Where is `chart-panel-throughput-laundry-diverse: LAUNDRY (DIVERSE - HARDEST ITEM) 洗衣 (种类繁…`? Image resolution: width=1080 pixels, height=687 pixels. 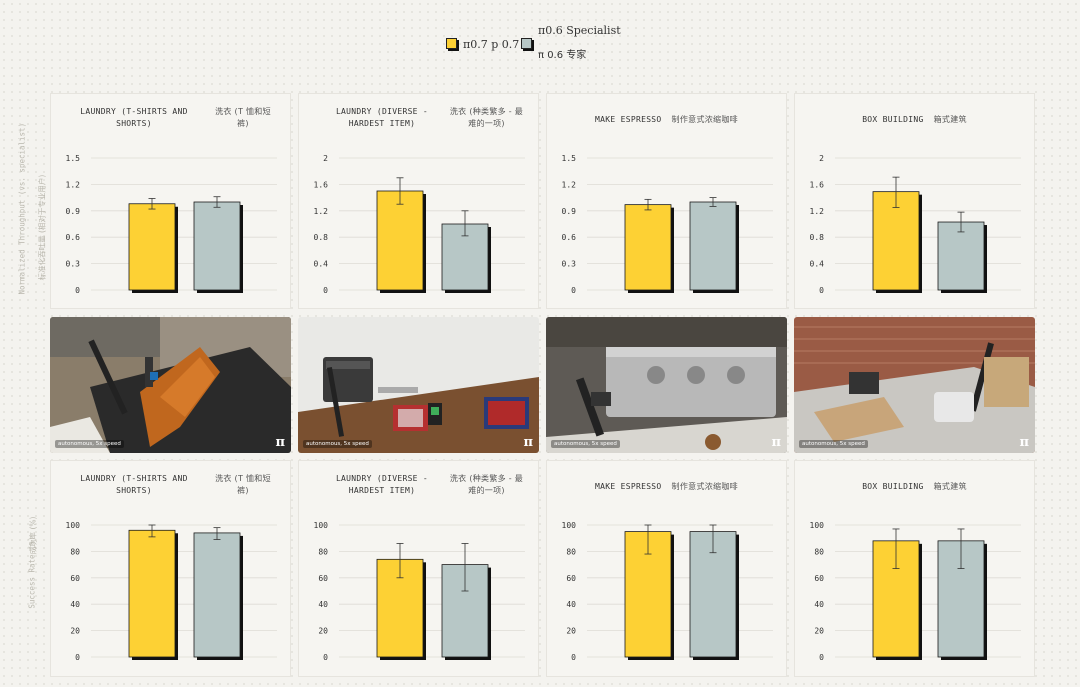
chart-panel-throughput-laundry-diverse: LAUNDRY (DIVERSE - HARDEST ITEM) 洗衣 (种类繁… is located at coordinates (418, 201).